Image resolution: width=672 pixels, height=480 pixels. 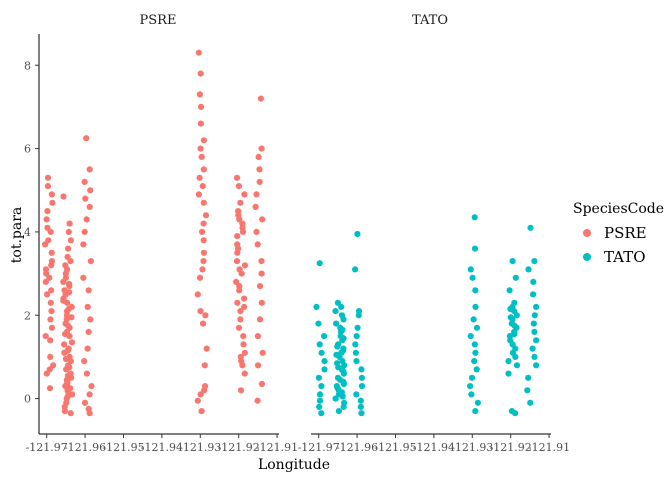 What do you see at coordinates (200, 447) in the screenshot?
I see `x-tick-label: -121.93` at bounding box center [200, 447].